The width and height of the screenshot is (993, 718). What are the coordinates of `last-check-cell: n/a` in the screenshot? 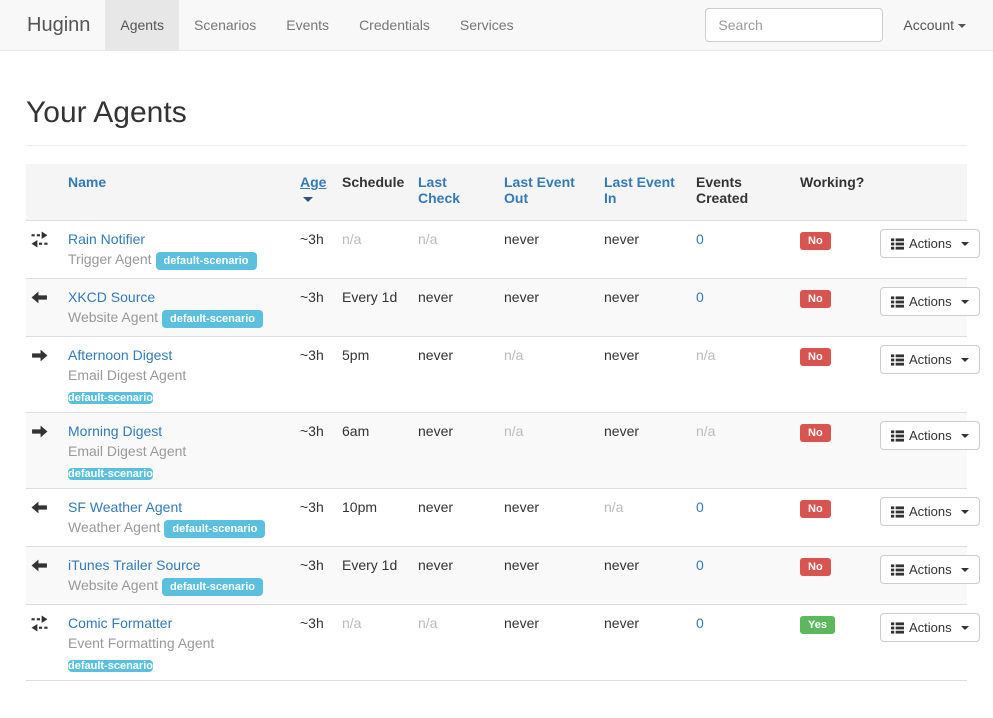 It's located at (453, 642).